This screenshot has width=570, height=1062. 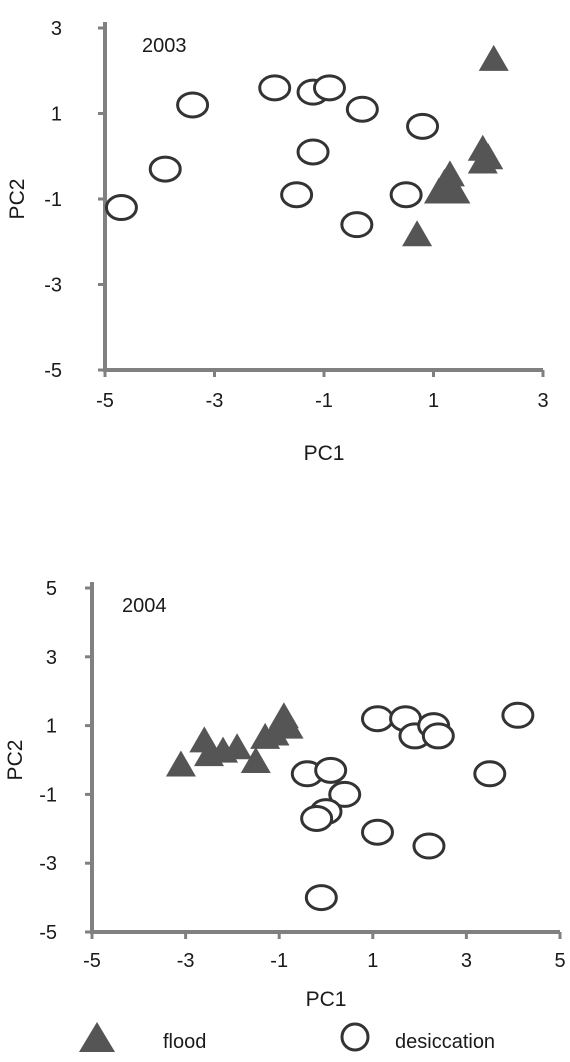 What do you see at coordinates (144, 606) in the screenshot?
I see `panel-year-label: 2004` at bounding box center [144, 606].